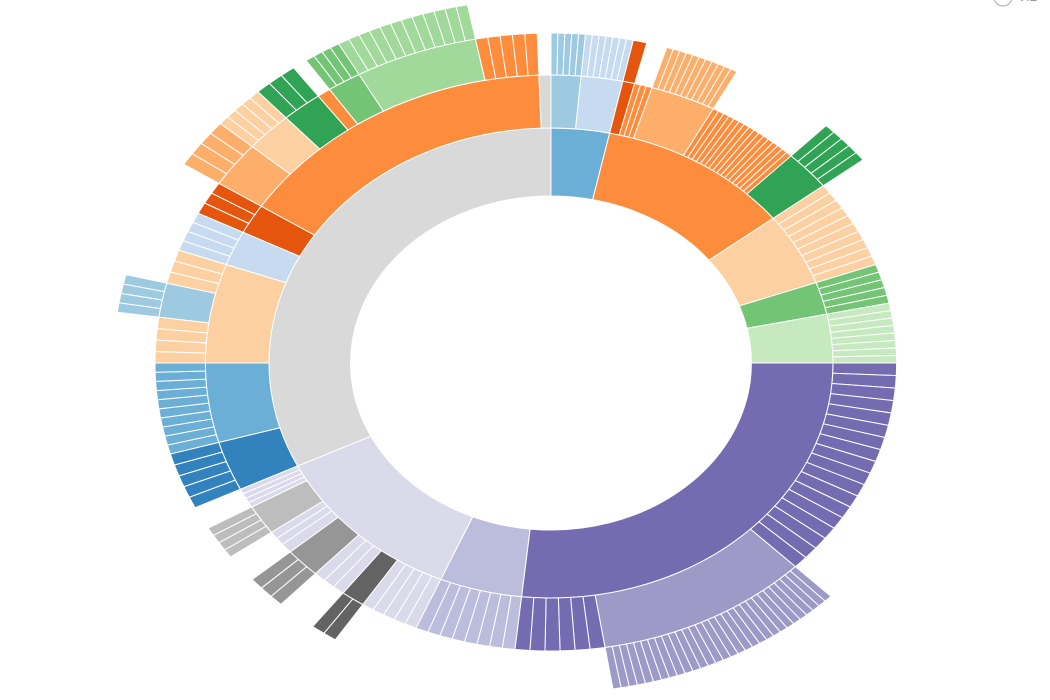 Image resolution: width=1050 pixels, height=700 pixels. Describe the element at coordinates (1003, 3) in the screenshot. I see `radio-button` at that location.